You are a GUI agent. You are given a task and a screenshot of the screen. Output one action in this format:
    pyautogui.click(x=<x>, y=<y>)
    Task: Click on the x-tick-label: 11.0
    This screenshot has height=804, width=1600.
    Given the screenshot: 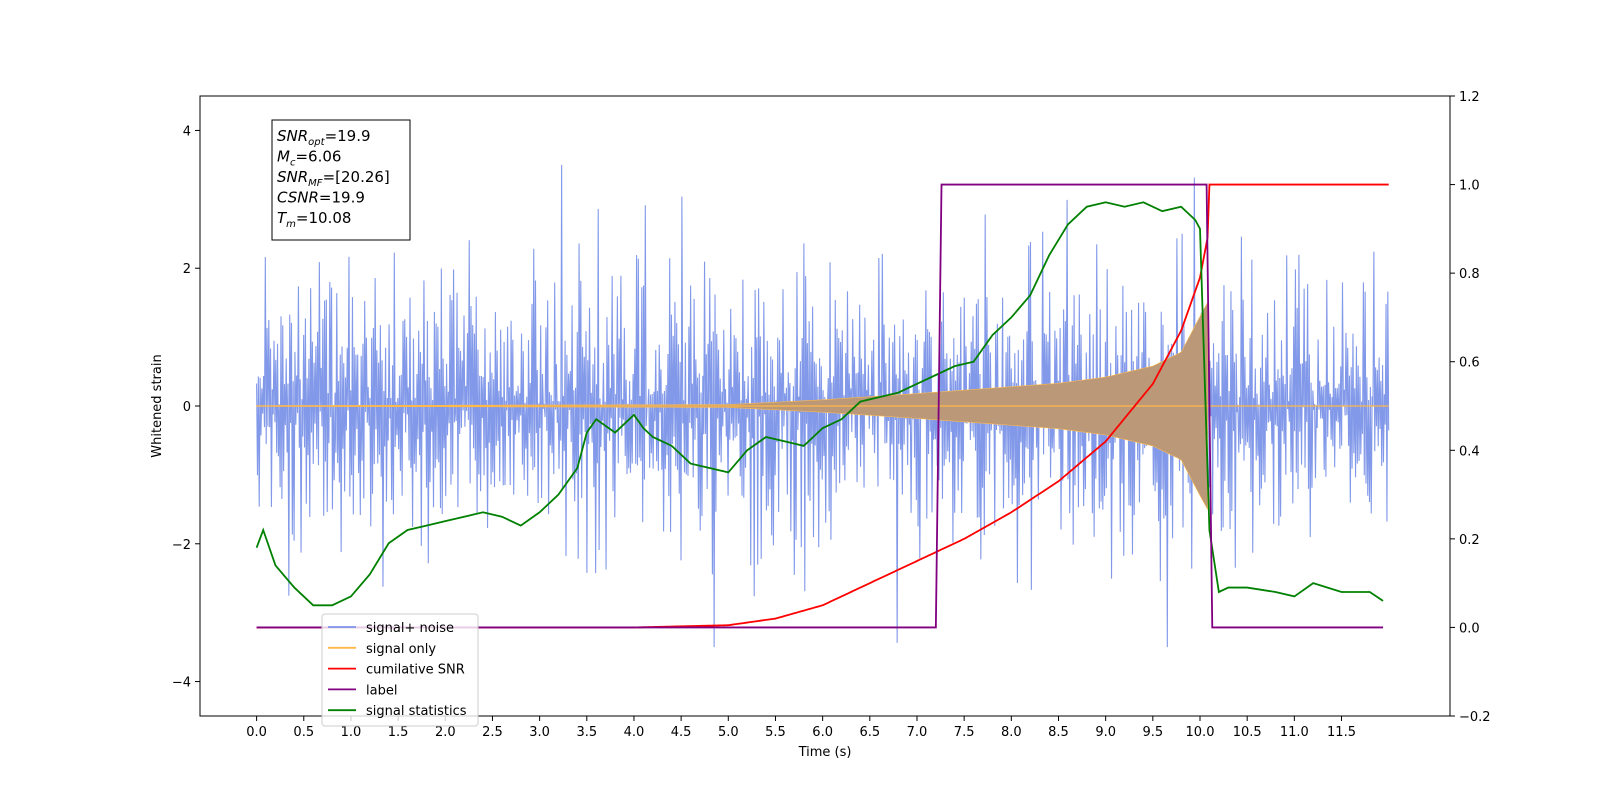 What is the action you would take?
    pyautogui.click(x=1294, y=732)
    